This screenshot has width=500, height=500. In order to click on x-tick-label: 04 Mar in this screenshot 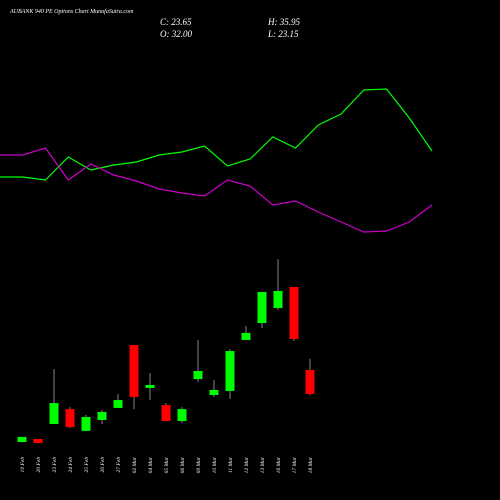, I will do `click(150, 464)`.